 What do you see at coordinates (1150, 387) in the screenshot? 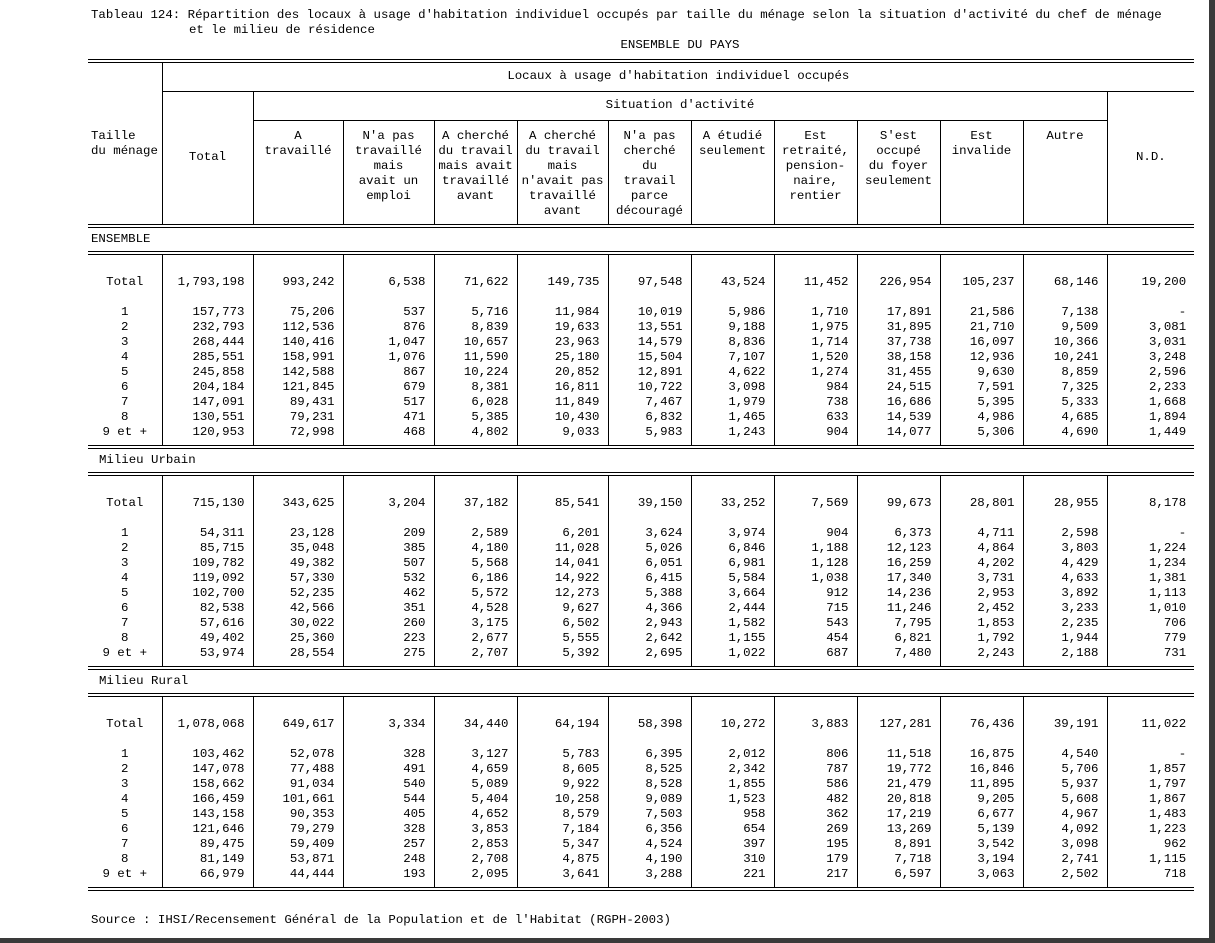
I see `table-cell: 2,233` at bounding box center [1150, 387].